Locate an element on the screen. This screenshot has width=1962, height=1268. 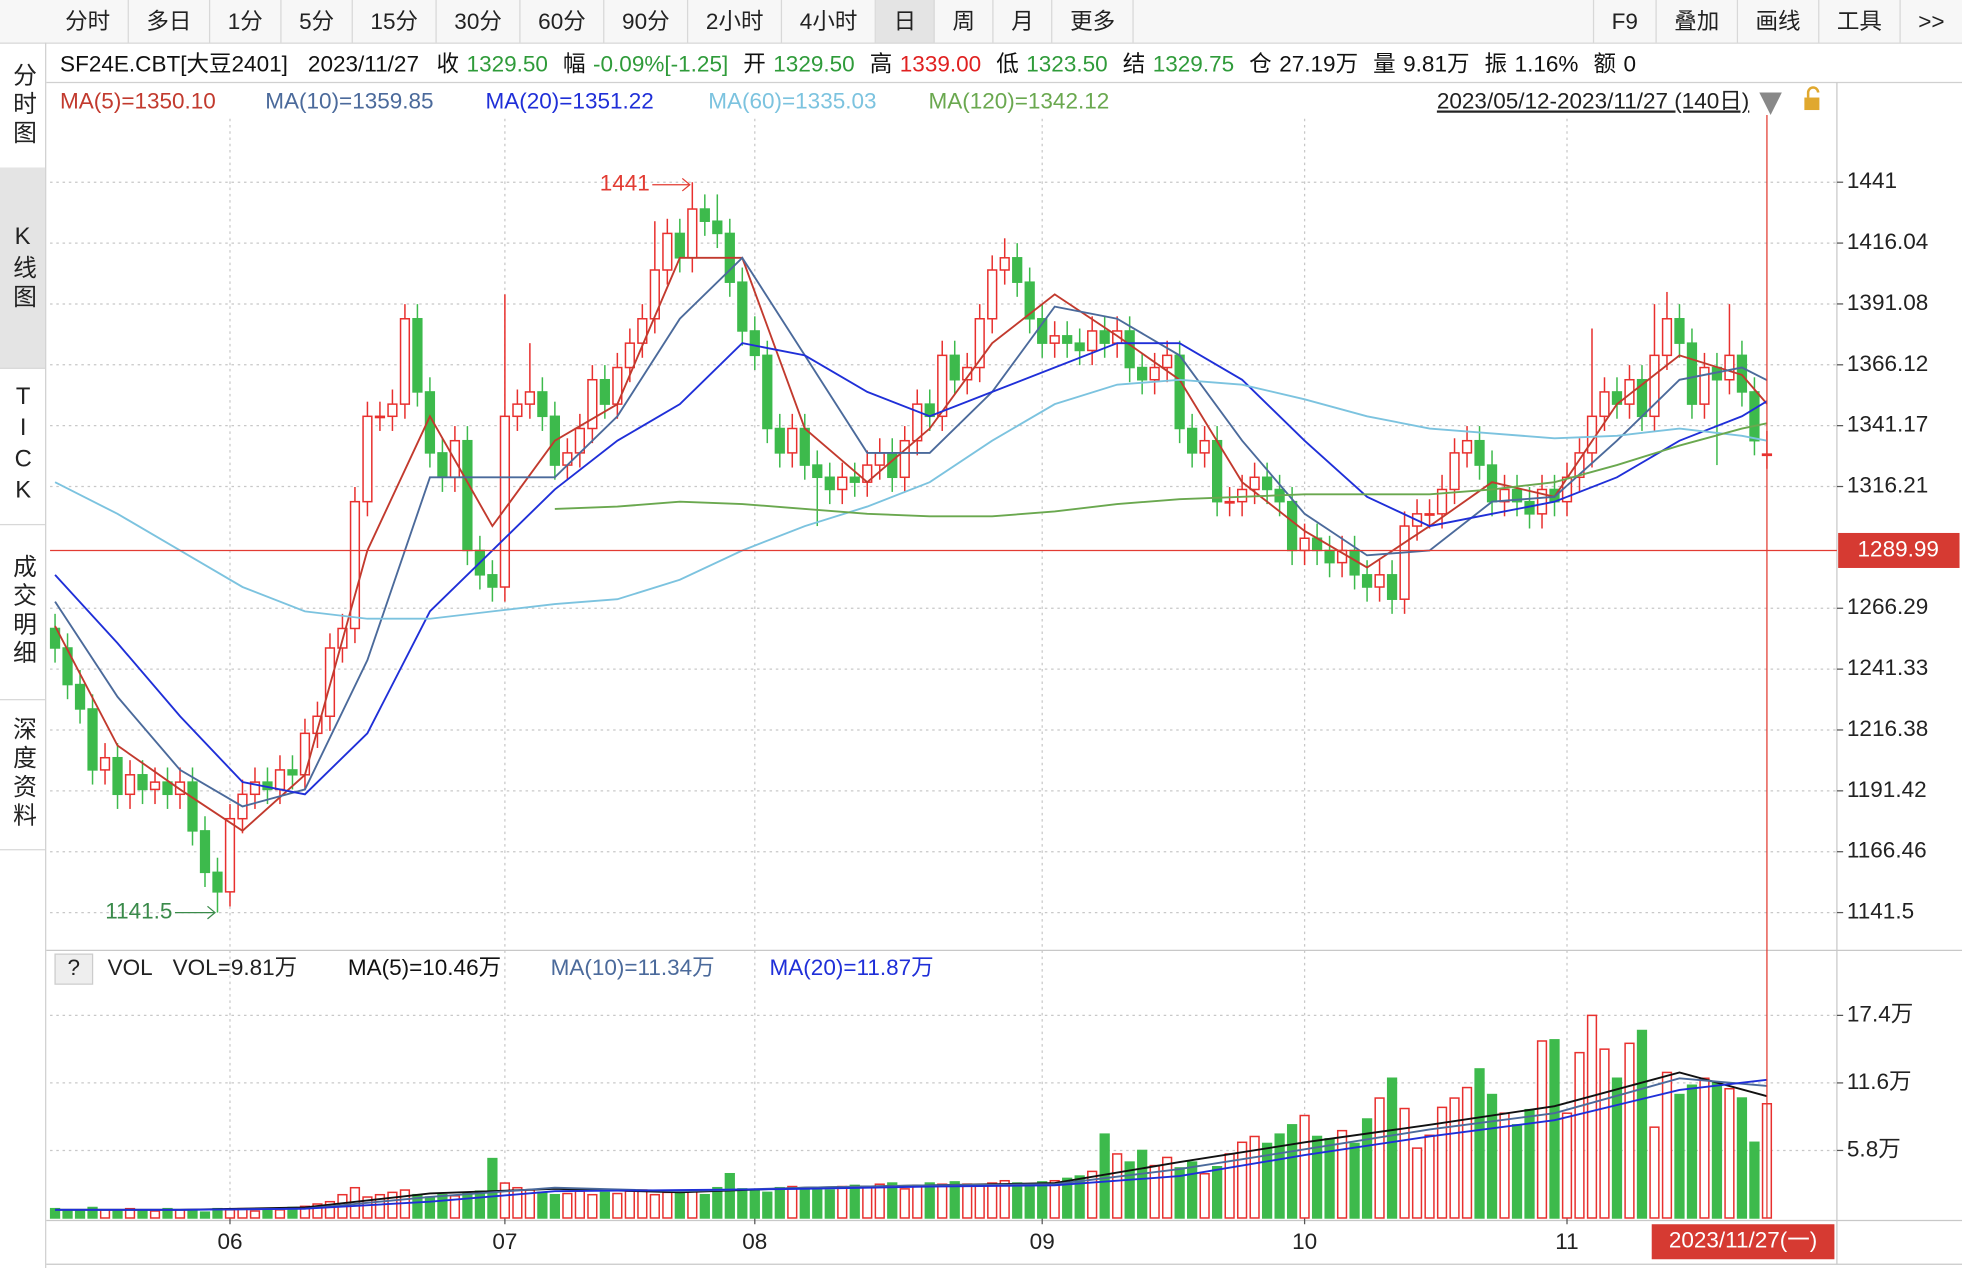
period-button: 15分 is located at coordinates (395, 21).